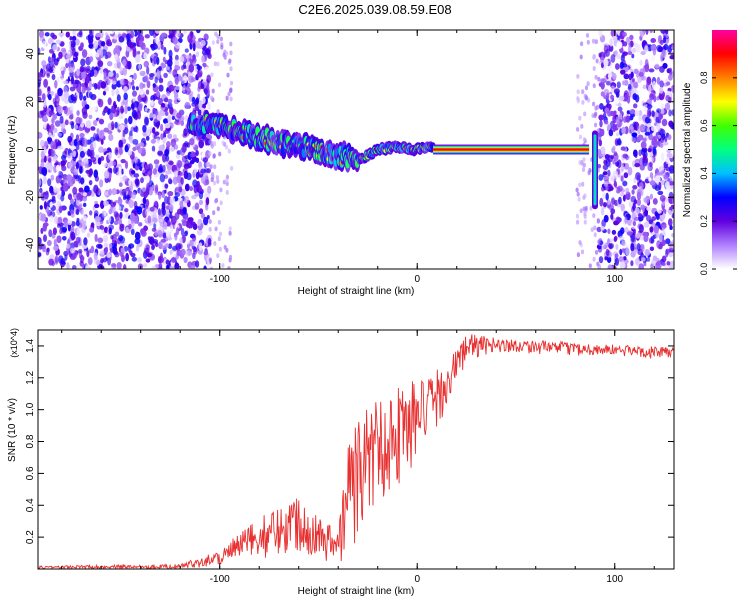  I want to click on colorbar-ticks: 0.0 0.2 0.4 0.6 0.8, so click(718, 174).